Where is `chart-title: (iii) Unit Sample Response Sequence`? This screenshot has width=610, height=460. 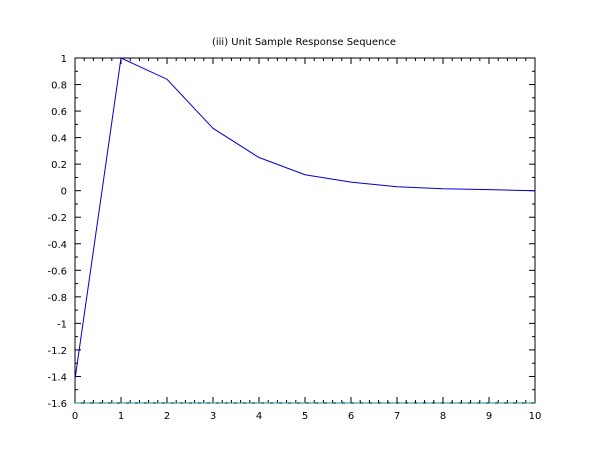
chart-title: (iii) Unit Sample Response Sequence is located at coordinates (304, 42).